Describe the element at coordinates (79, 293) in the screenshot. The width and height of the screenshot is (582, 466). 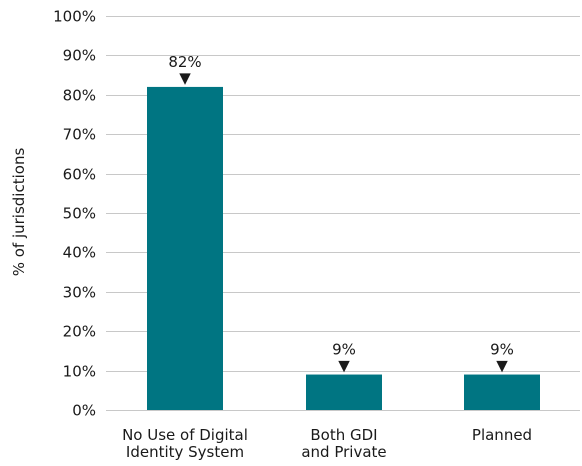
I see `y-tick-label: 30%` at that location.